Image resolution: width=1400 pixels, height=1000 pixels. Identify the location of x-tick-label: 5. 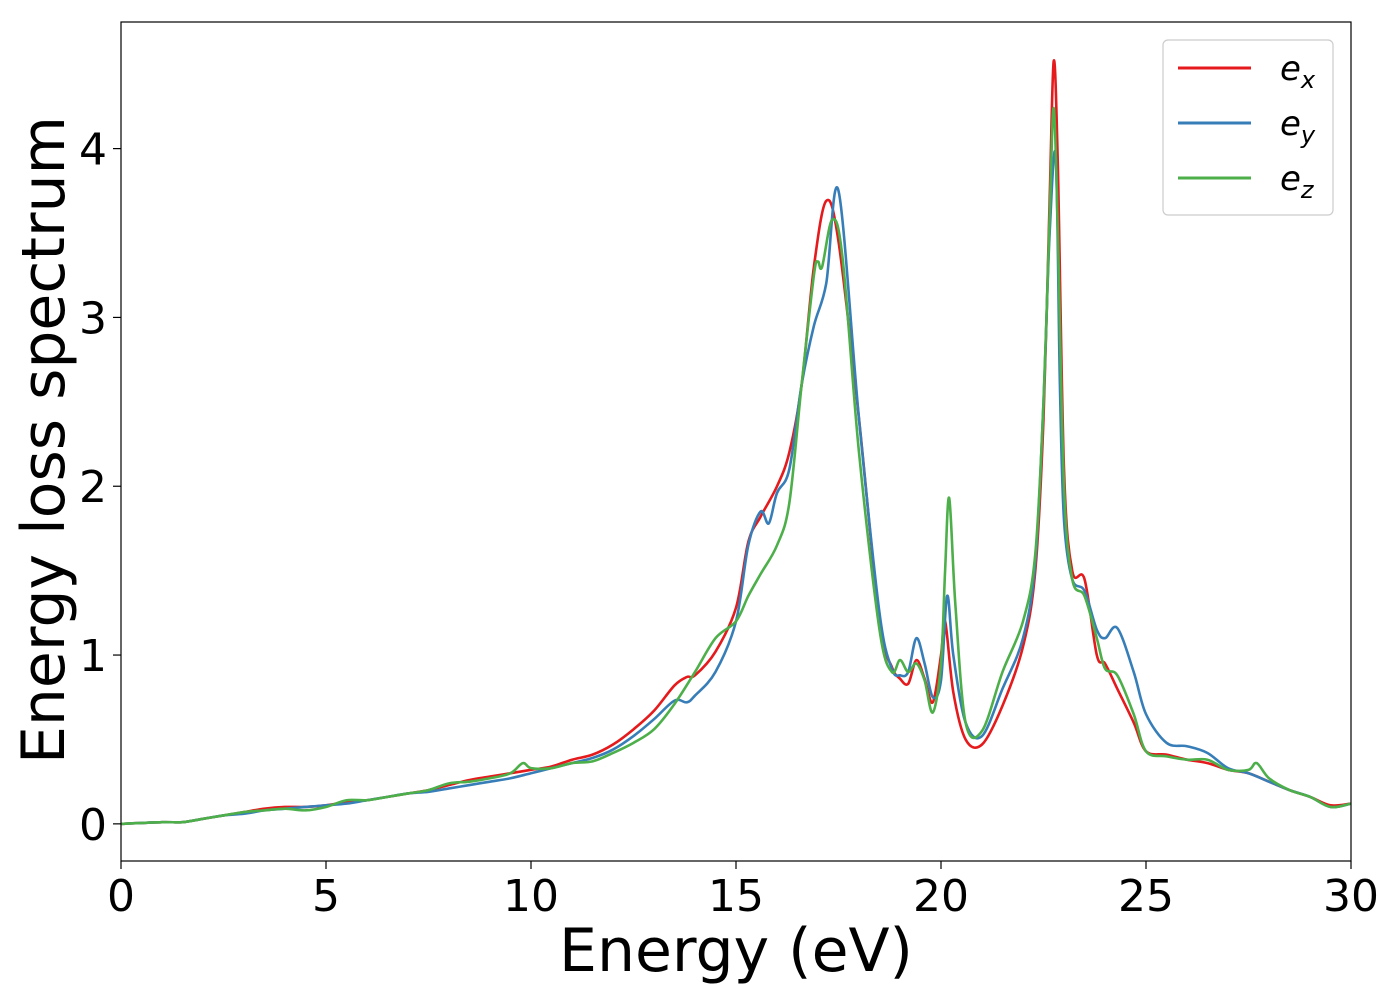
(326, 896).